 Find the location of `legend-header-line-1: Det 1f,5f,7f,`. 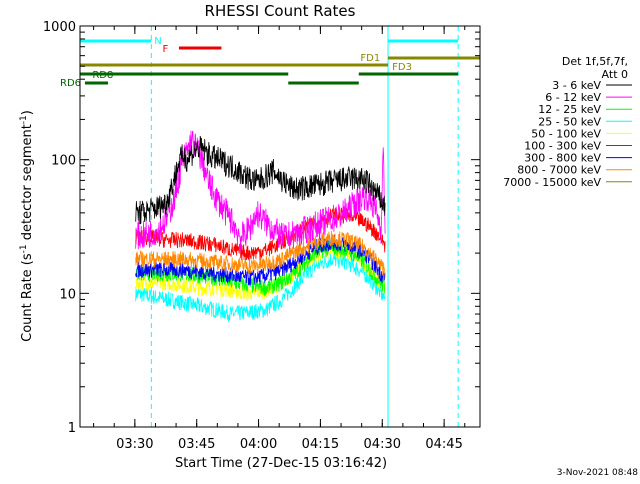

legend-header-line-1: Det 1f,5f,7f, is located at coordinates (595, 61).